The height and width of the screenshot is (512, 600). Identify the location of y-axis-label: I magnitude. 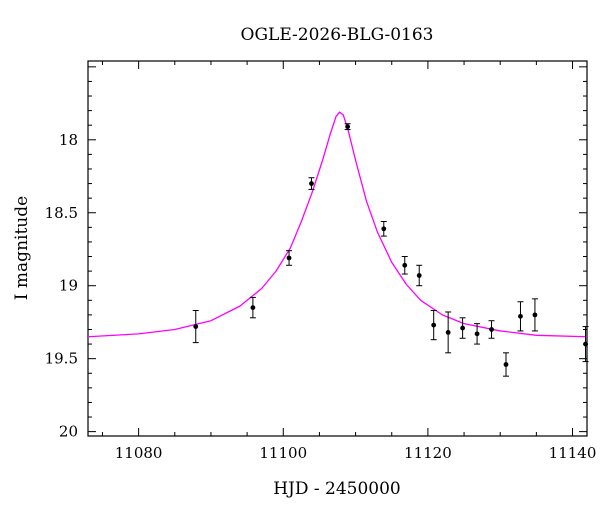
(22, 248).